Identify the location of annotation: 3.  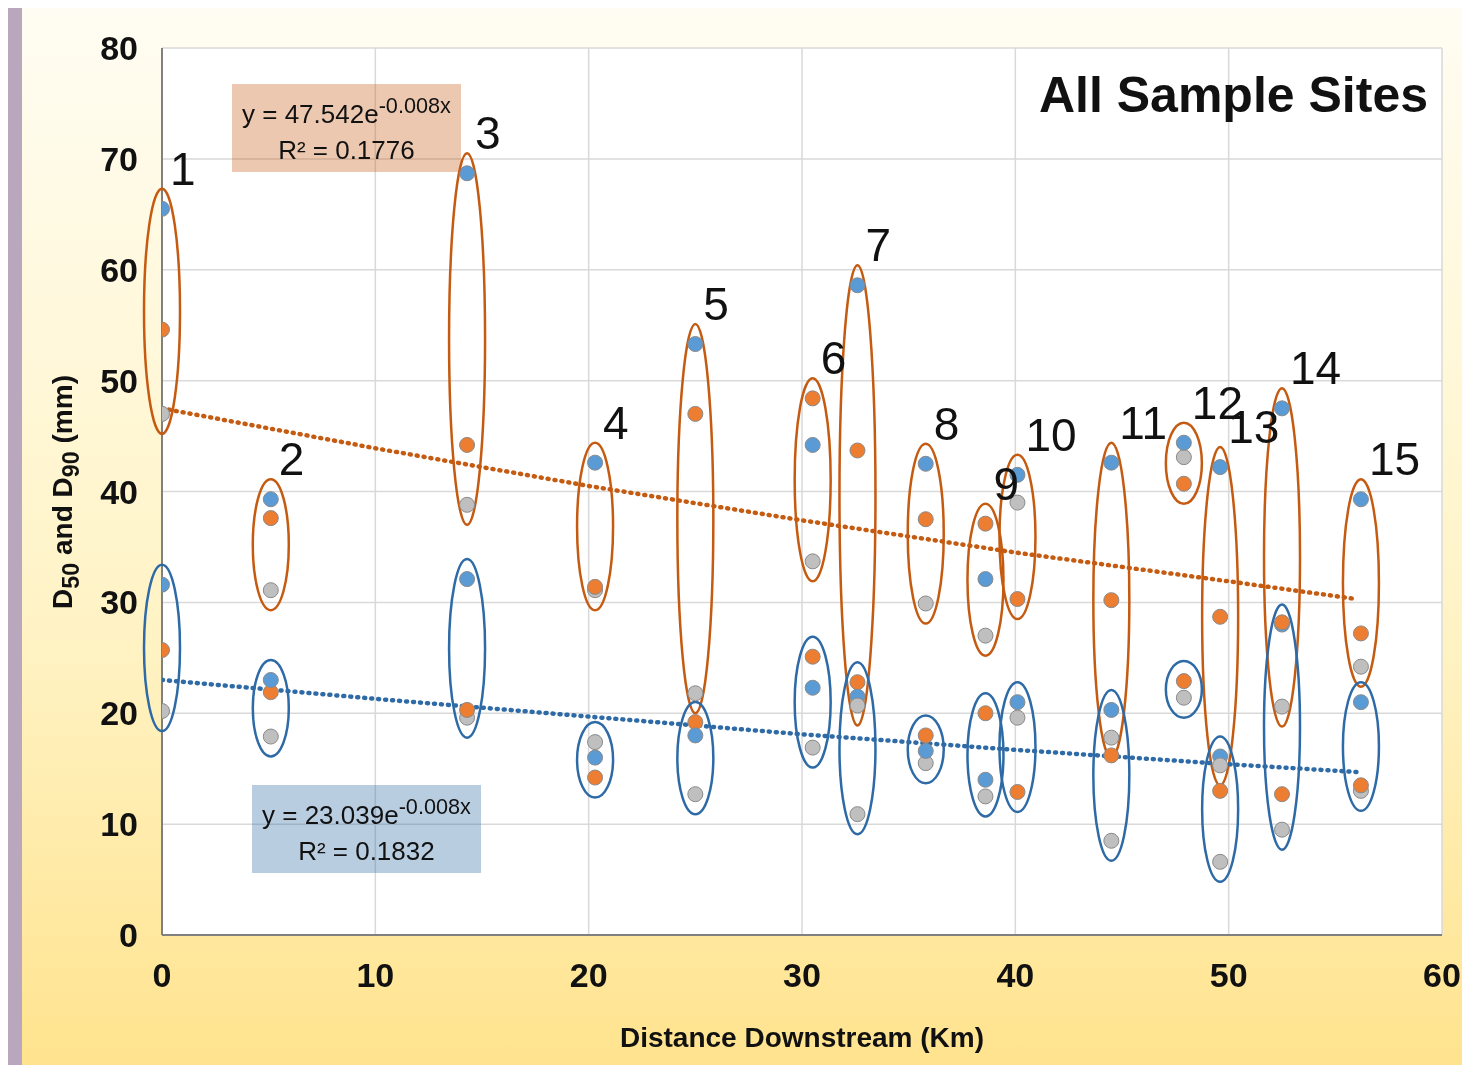
(488, 133).